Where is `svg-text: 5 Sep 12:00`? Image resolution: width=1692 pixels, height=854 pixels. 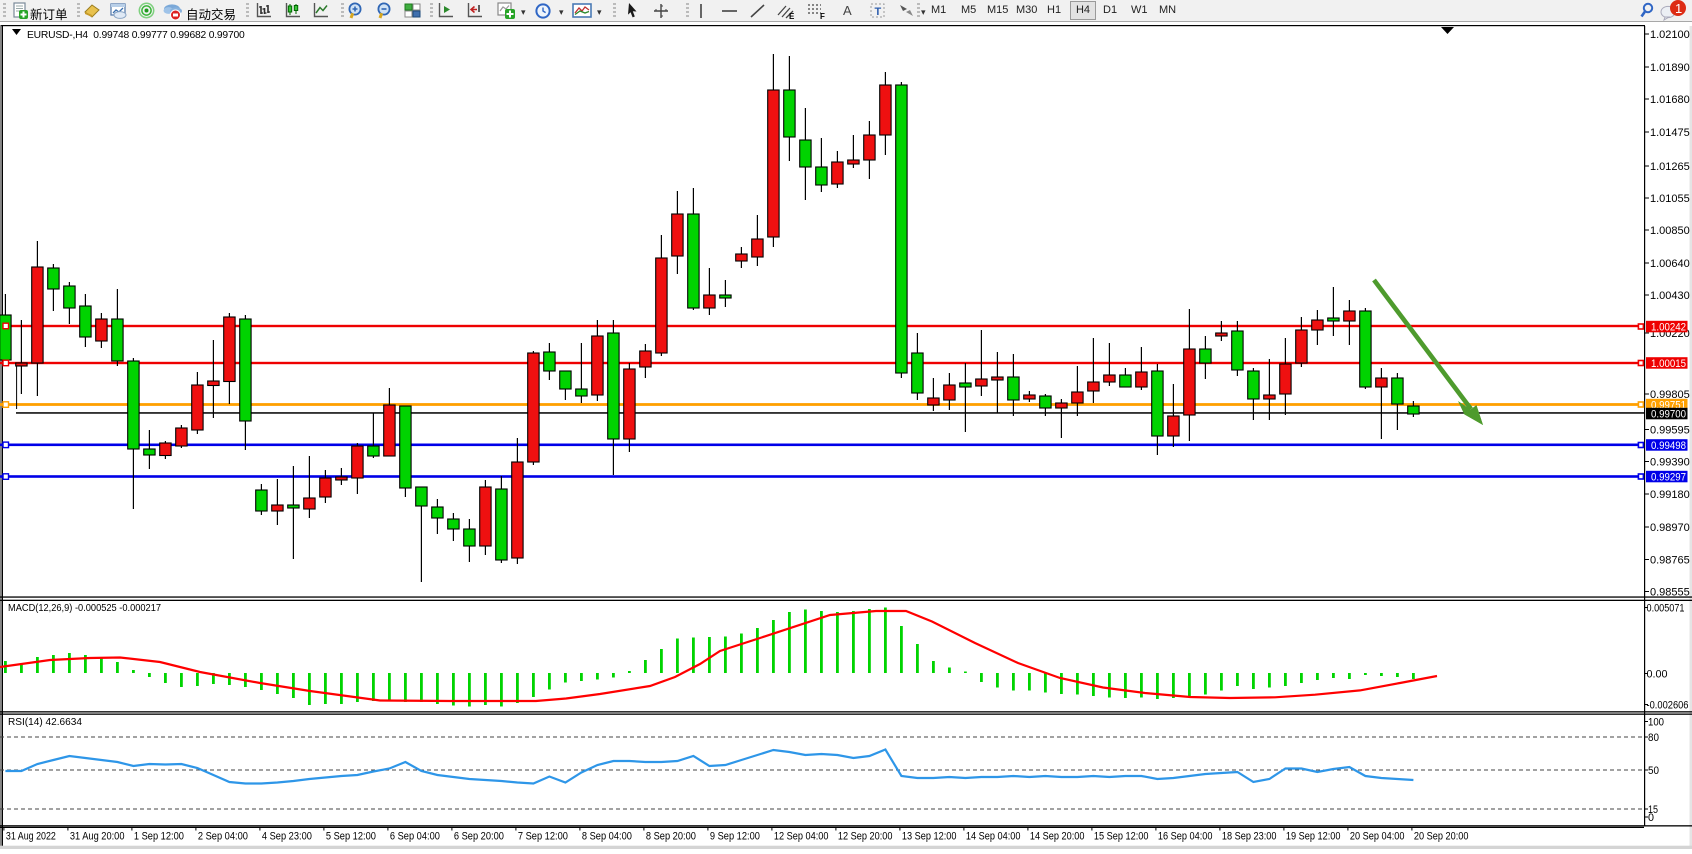 svg-text: 5 Sep 12:00 is located at coordinates (351, 837).